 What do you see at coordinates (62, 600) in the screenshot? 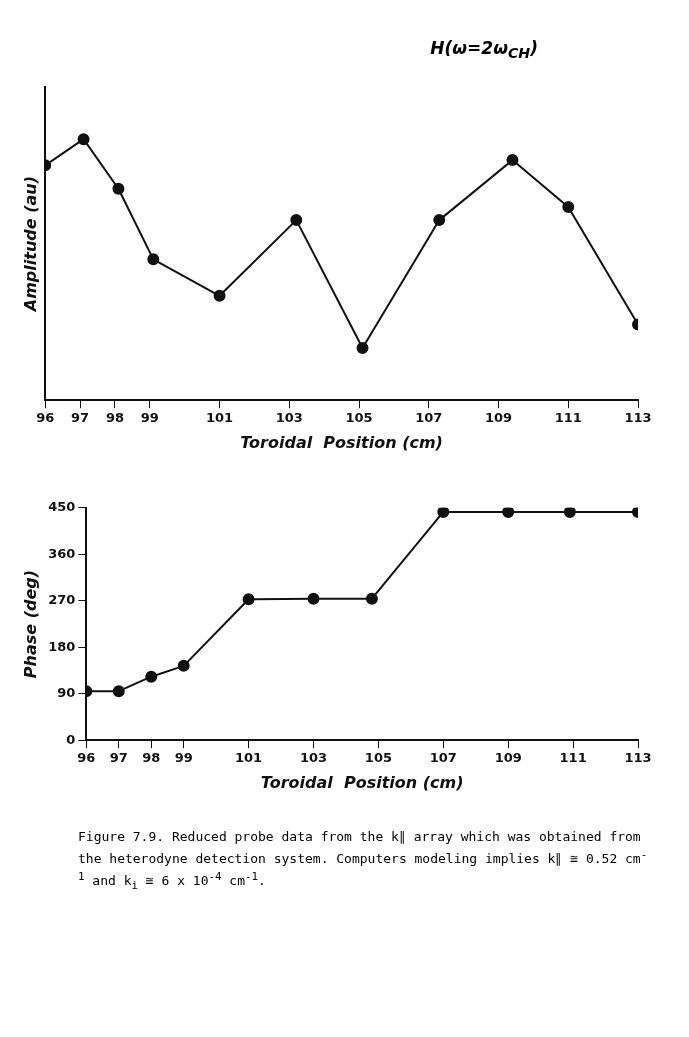
I see `y-tick-label: 270` at bounding box center [62, 600].